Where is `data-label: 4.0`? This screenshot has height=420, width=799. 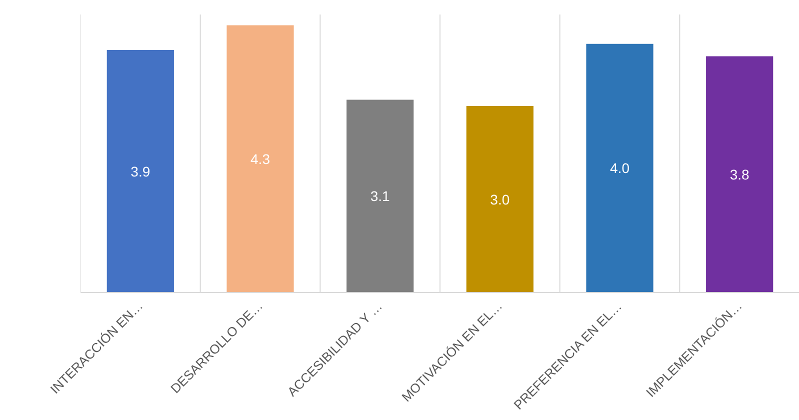
data-label: 4.0 is located at coordinates (620, 168).